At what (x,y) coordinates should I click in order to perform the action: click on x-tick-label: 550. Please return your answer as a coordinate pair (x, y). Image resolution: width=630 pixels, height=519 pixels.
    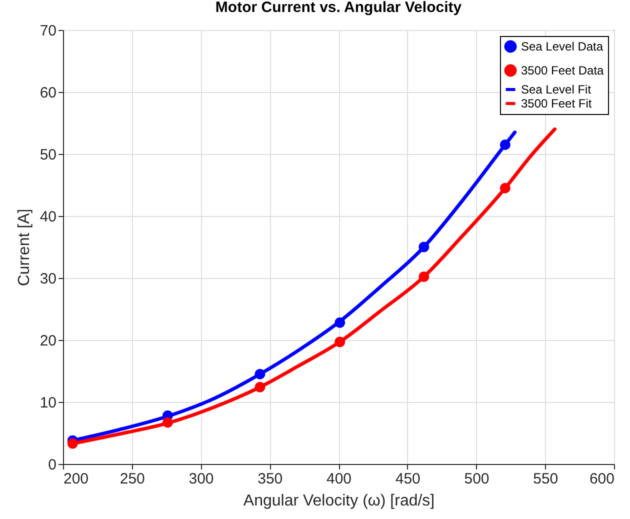
    Looking at the image, I should click on (545, 479).